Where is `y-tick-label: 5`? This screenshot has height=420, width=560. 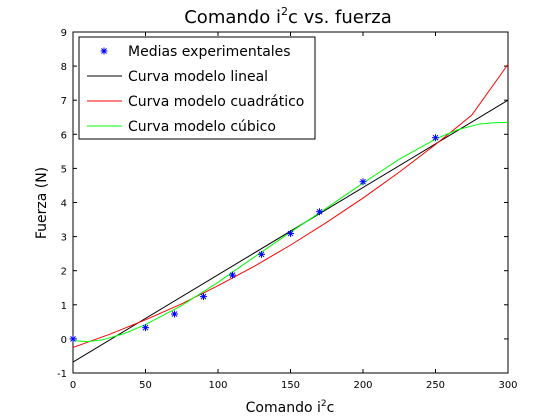
y-tick-label: 5 is located at coordinates (64, 169).